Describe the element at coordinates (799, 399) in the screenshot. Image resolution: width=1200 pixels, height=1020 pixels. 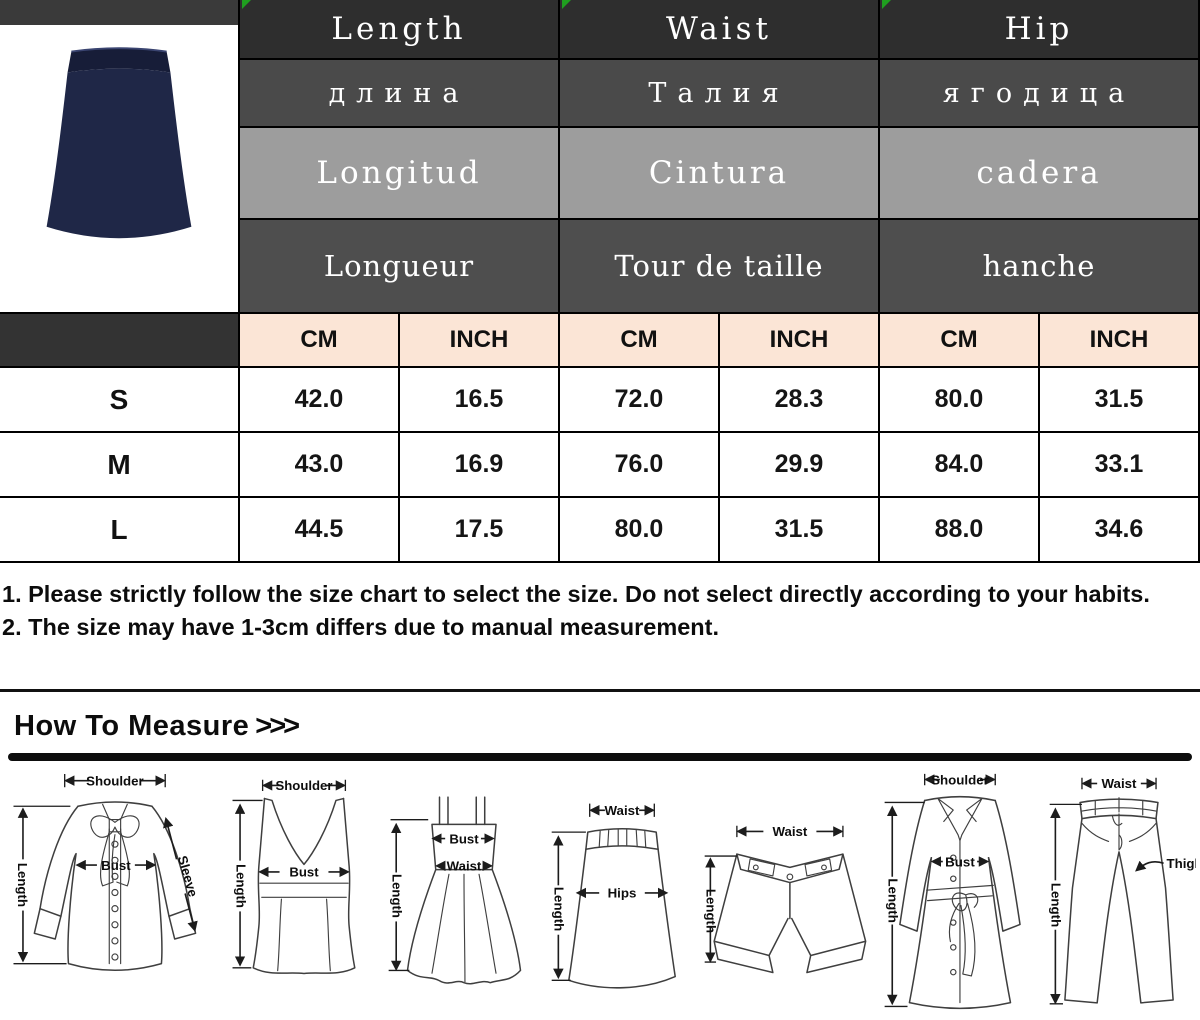
I see `table-value: 28.3` at that location.